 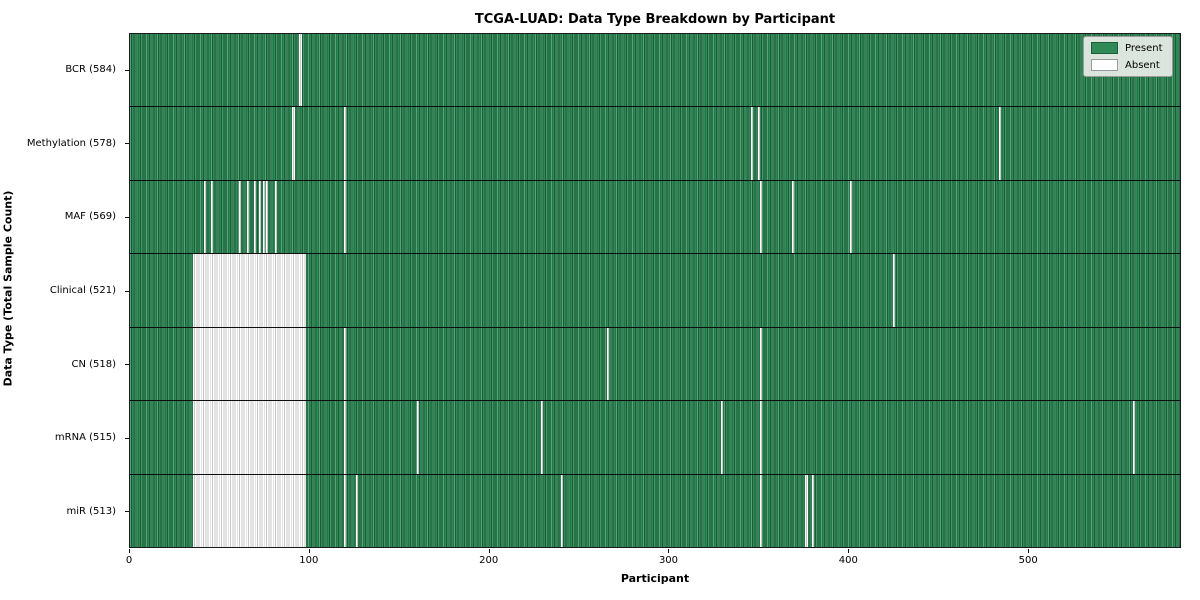 I want to click on row-mRNA, so click(x=655, y=438).